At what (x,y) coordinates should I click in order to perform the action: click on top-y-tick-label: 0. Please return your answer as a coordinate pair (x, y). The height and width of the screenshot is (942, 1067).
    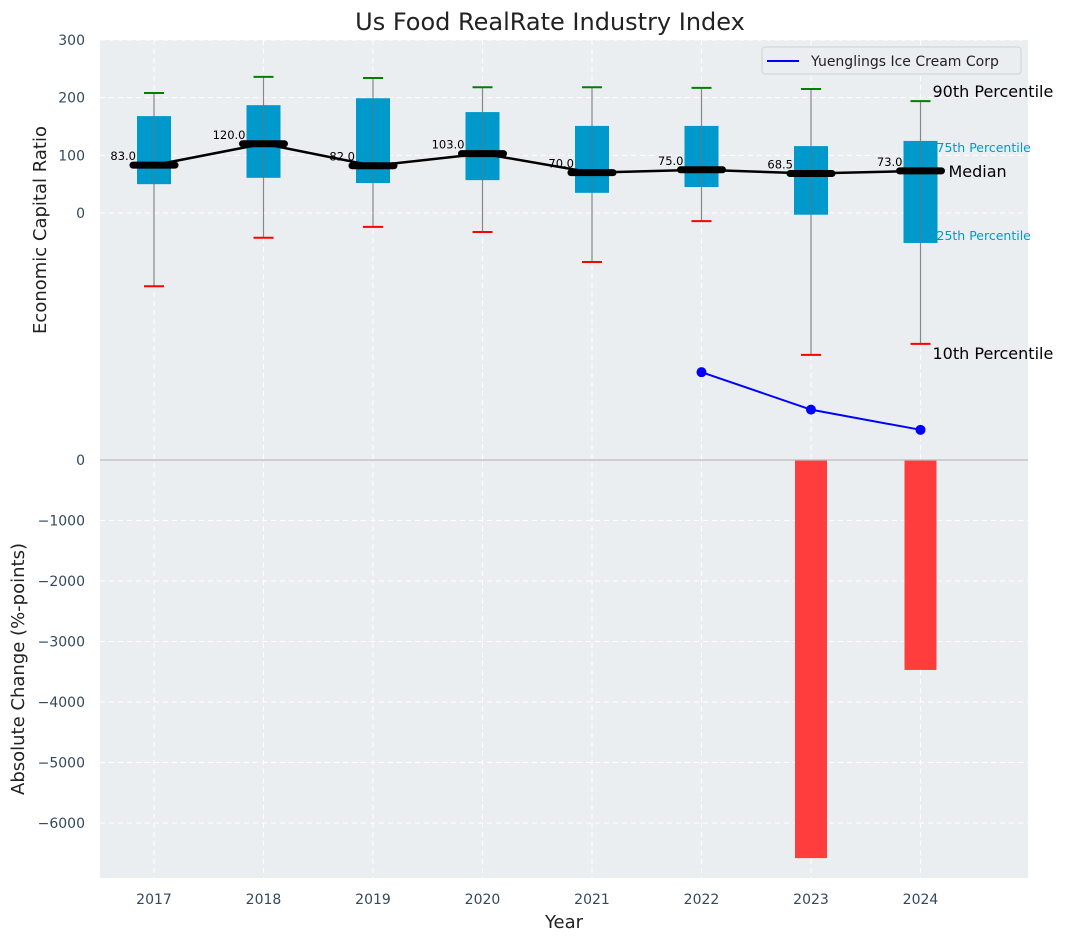
    Looking at the image, I should click on (80, 214).